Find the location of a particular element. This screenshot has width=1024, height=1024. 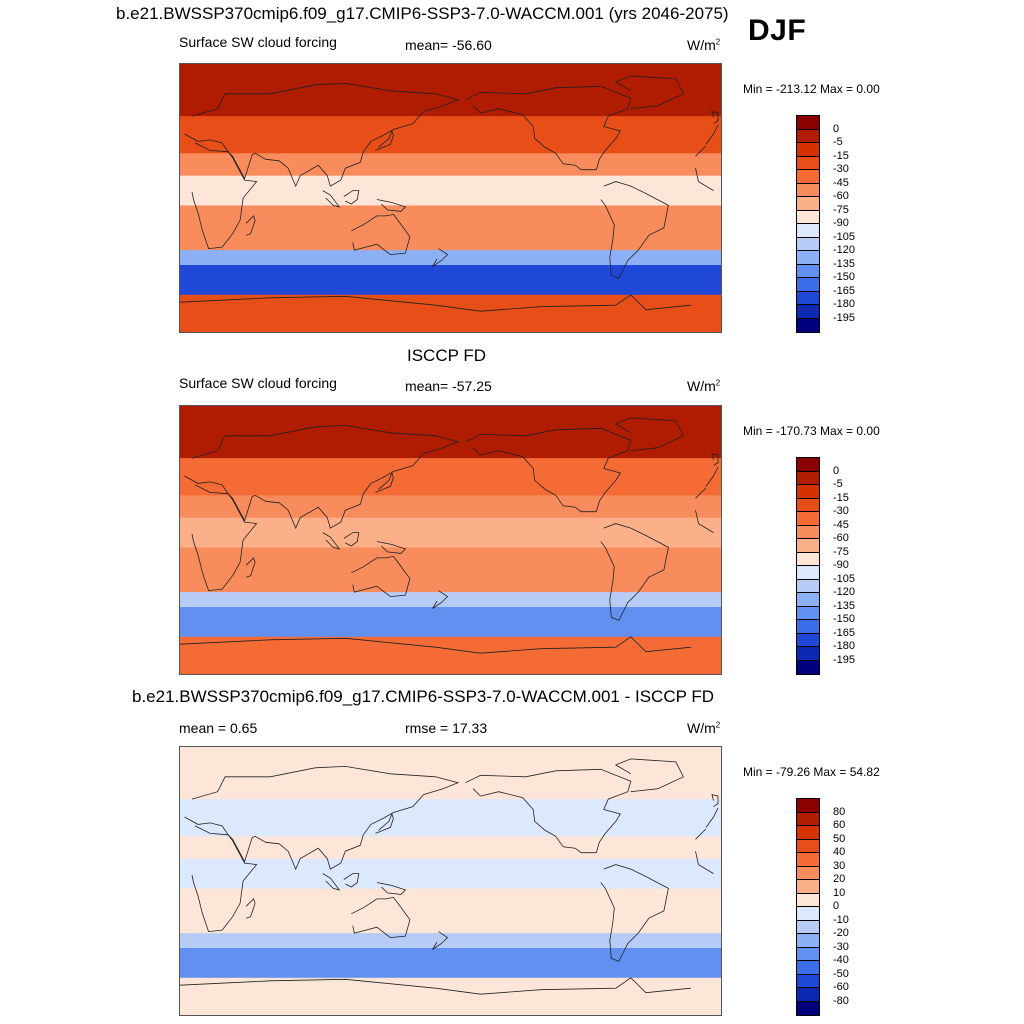

panel2-variable-label: Surface SW cloud forcing is located at coordinates (258, 383).